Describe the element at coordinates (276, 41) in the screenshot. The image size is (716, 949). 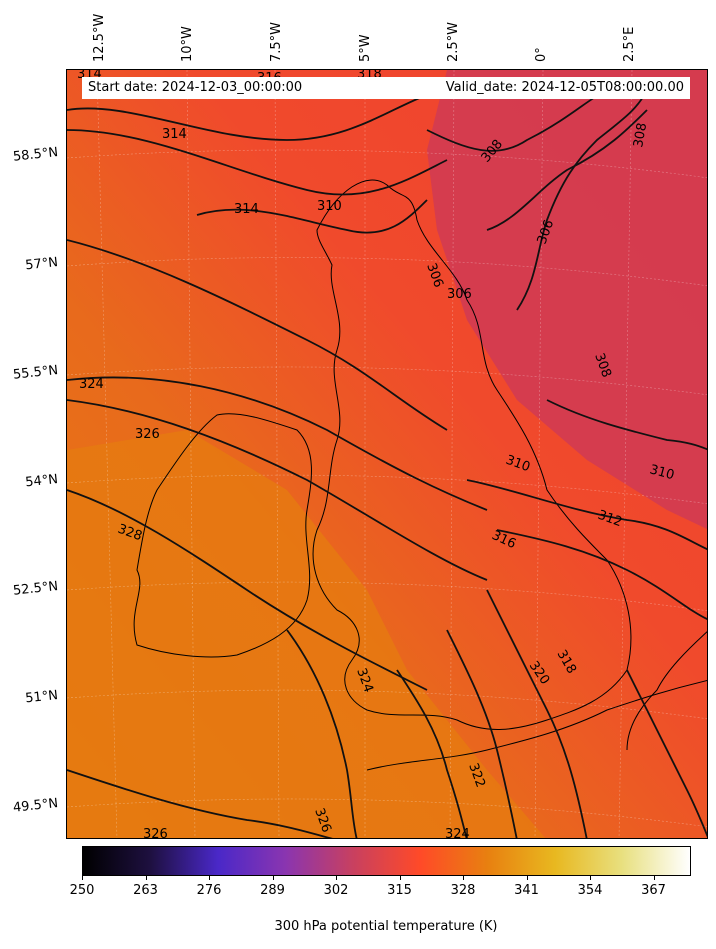
I see `lon-label-7-5w: 7.5°W` at that location.